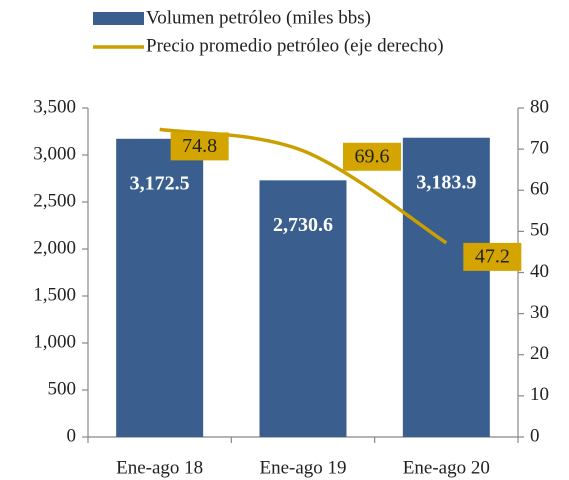 The height and width of the screenshot is (480, 569). What do you see at coordinates (539, 394) in the screenshot?
I see `y2-tick-label: 10` at bounding box center [539, 394].